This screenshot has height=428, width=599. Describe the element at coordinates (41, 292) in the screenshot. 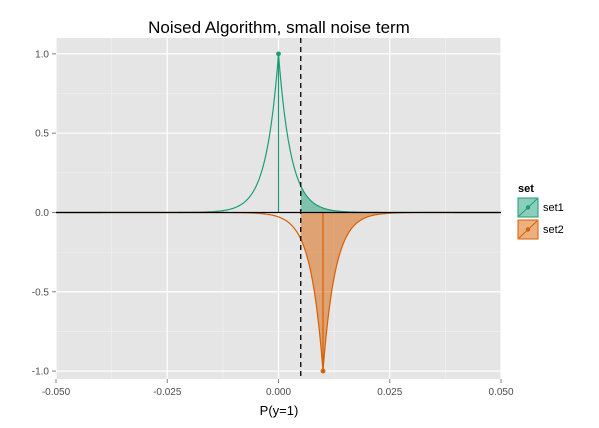

I see `y-tick-label: -0.5` at that location.